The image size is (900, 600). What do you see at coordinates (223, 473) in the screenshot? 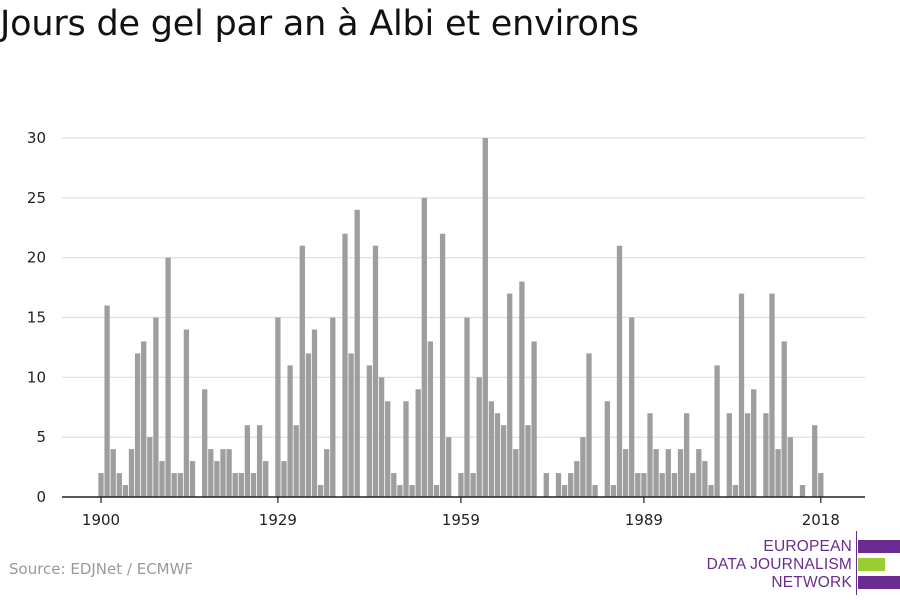
I see `bar-1920` at bounding box center [223, 473].